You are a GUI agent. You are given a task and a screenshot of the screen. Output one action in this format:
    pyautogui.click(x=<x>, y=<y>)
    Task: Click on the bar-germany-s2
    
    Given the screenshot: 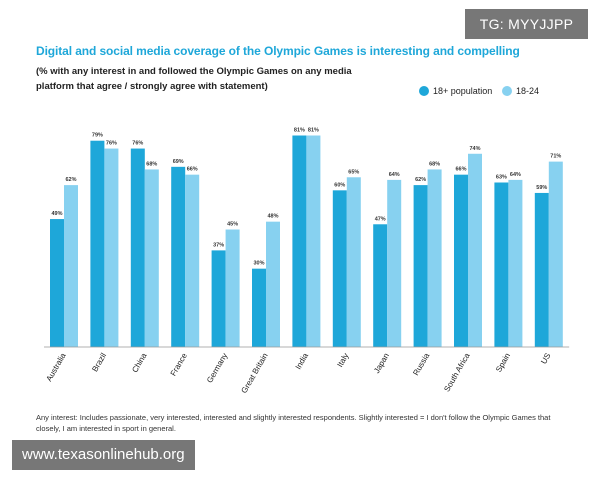 What is the action you would take?
    pyautogui.click(x=232, y=288)
    